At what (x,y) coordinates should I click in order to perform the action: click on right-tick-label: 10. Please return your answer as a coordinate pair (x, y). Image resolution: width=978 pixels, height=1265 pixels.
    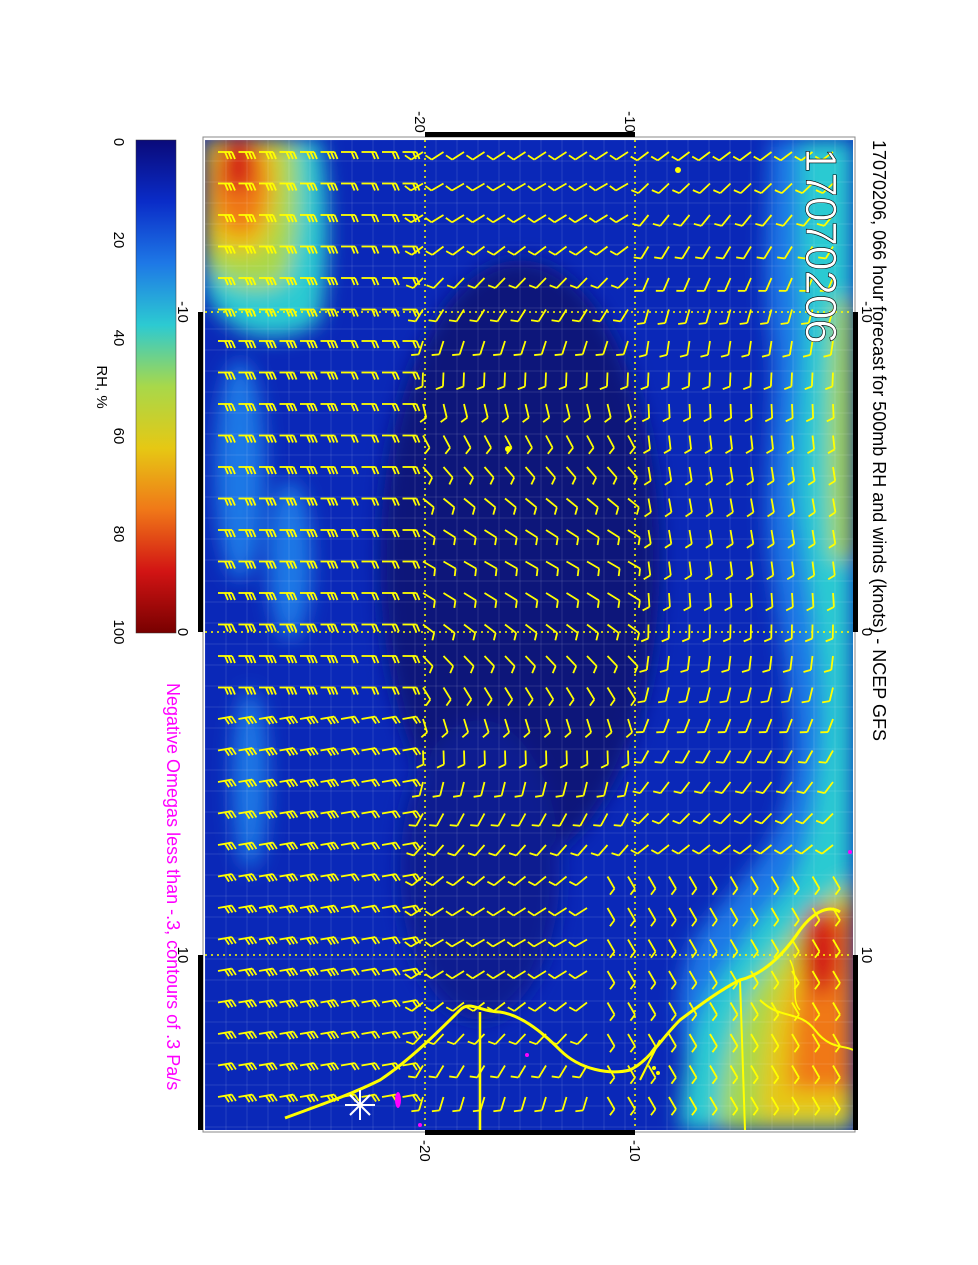
    Looking at the image, I should click on (866, 955).